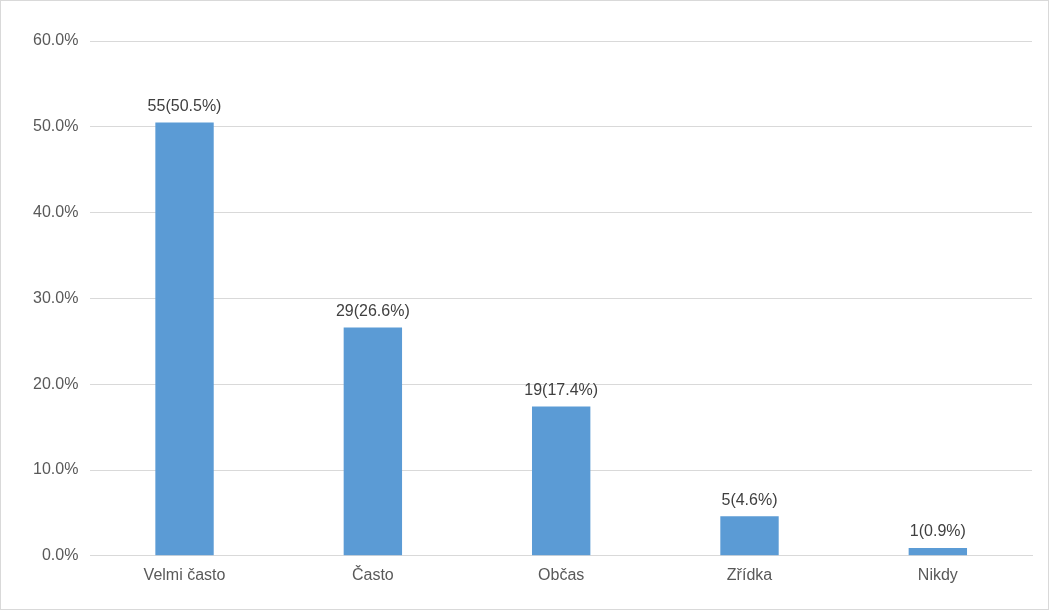  What do you see at coordinates (749, 499) in the screenshot?
I see `data-label: 5(4.6%)` at bounding box center [749, 499].